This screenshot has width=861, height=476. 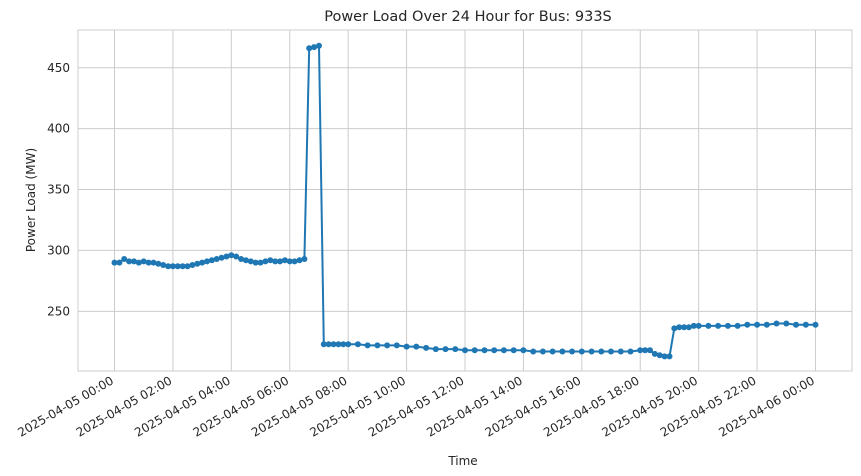 I want to click on x-tick-label: 2025-04-05 04:00, so click(x=182, y=406).